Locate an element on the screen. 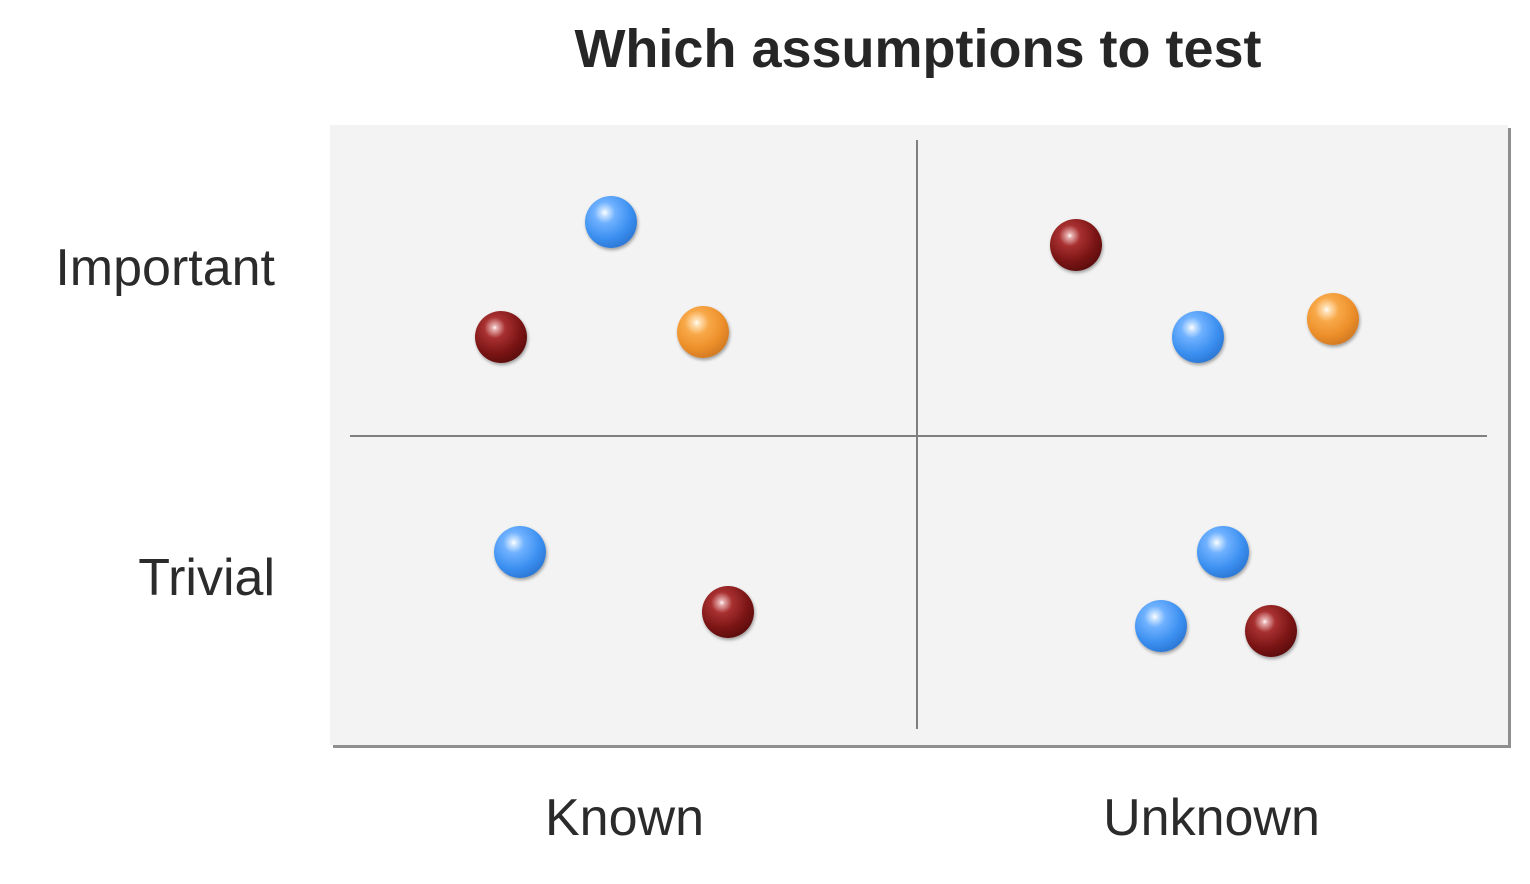 This screenshot has height=884, width=1530. x-label-unknown: Unknown is located at coordinates (1211, 818).